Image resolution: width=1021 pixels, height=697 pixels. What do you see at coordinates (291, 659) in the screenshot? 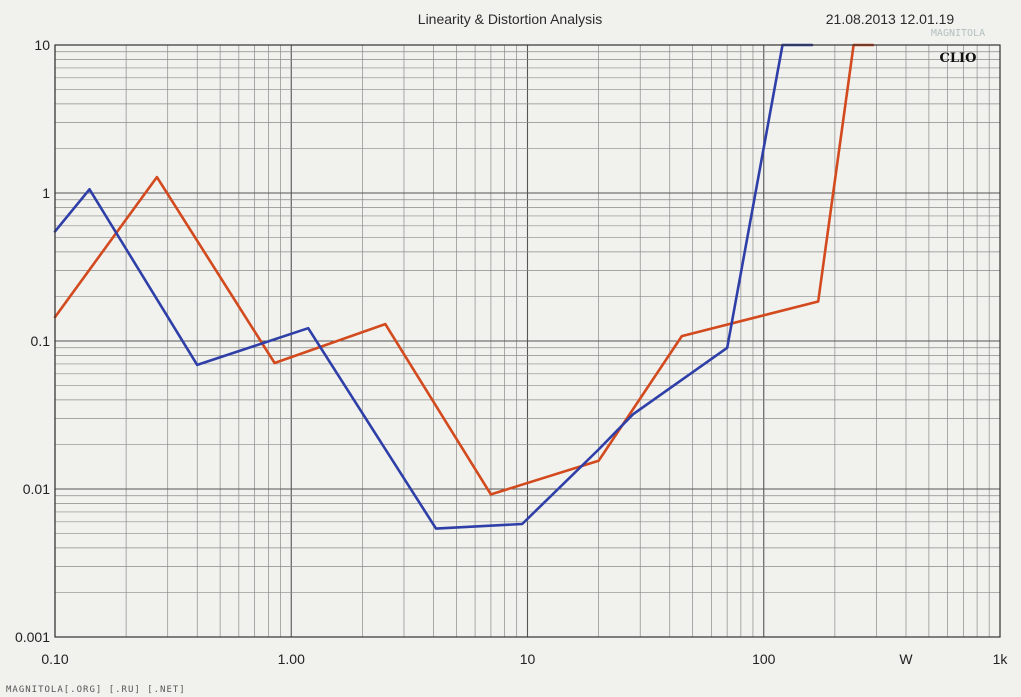
I see `x-tick-label: 1.00` at bounding box center [291, 659].